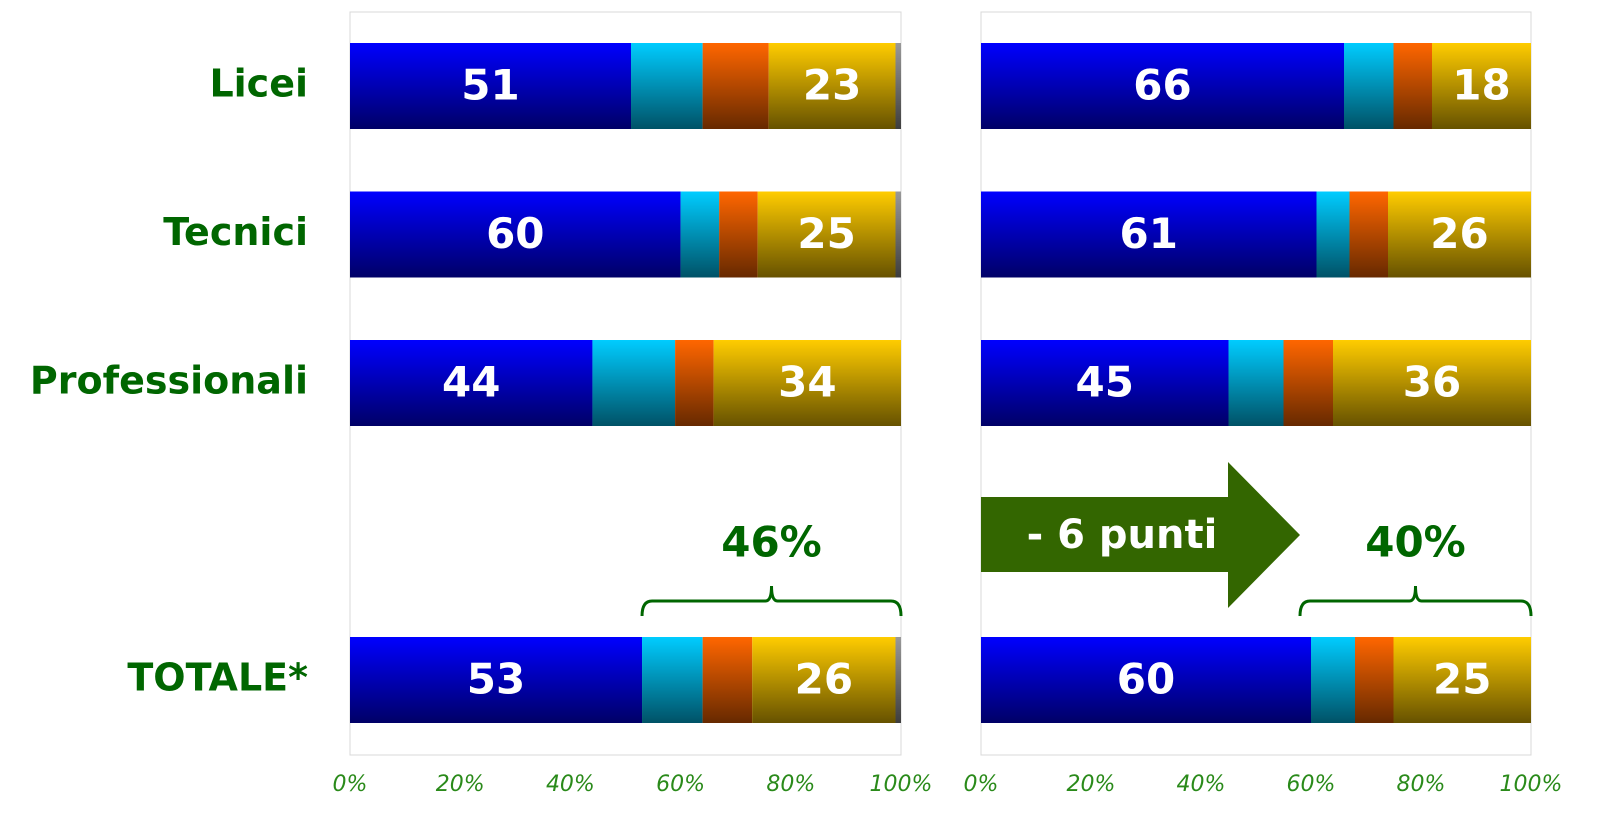 Image resolution: width=1618 pixels, height=820 pixels. What do you see at coordinates (217, 678) in the screenshot?
I see `category-label: TOTALE*` at bounding box center [217, 678].